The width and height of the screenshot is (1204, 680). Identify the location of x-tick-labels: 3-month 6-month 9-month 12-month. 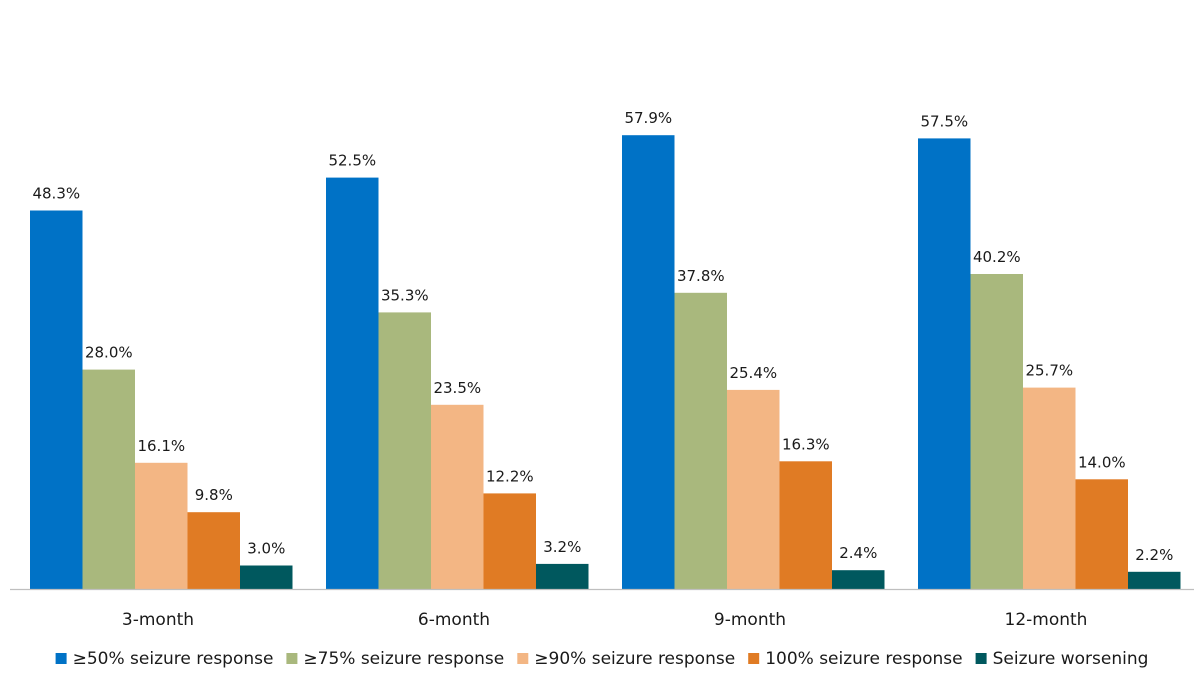
(605, 620).